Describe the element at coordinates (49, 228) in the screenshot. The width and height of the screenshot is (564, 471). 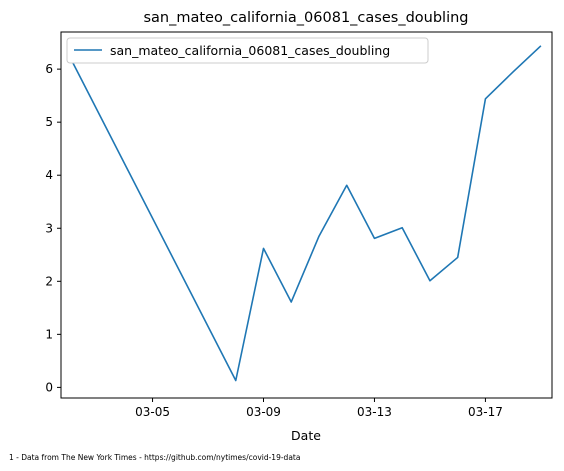
I see `y-tick-label: 3` at that location.